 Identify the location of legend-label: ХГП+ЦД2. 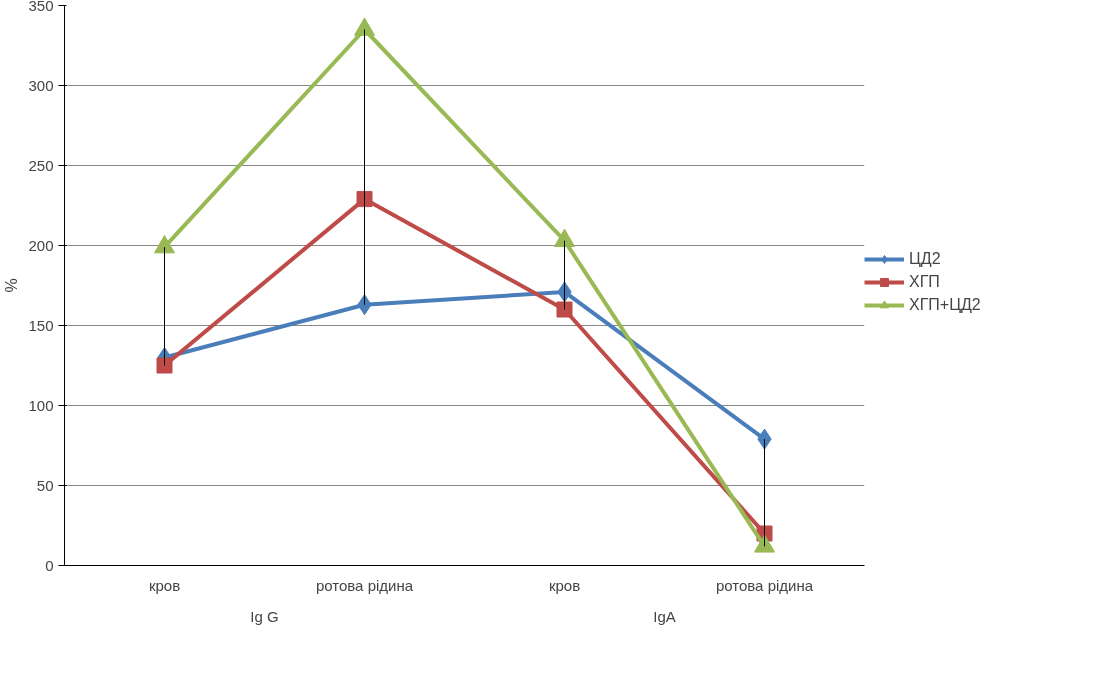
(945, 305).